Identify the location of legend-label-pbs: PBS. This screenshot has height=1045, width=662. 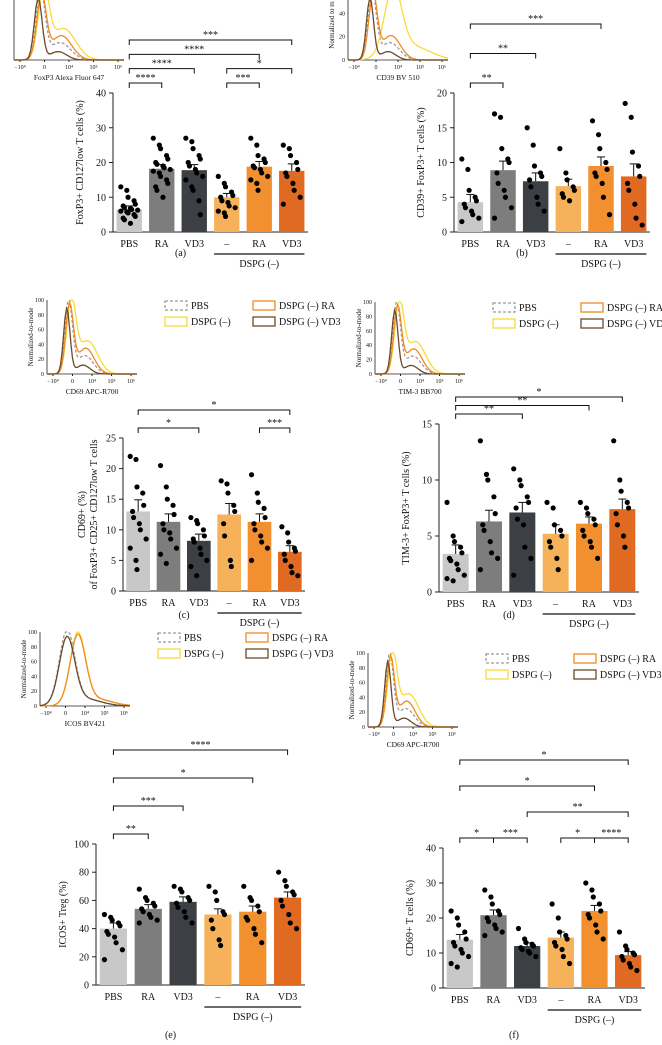
(193, 638).